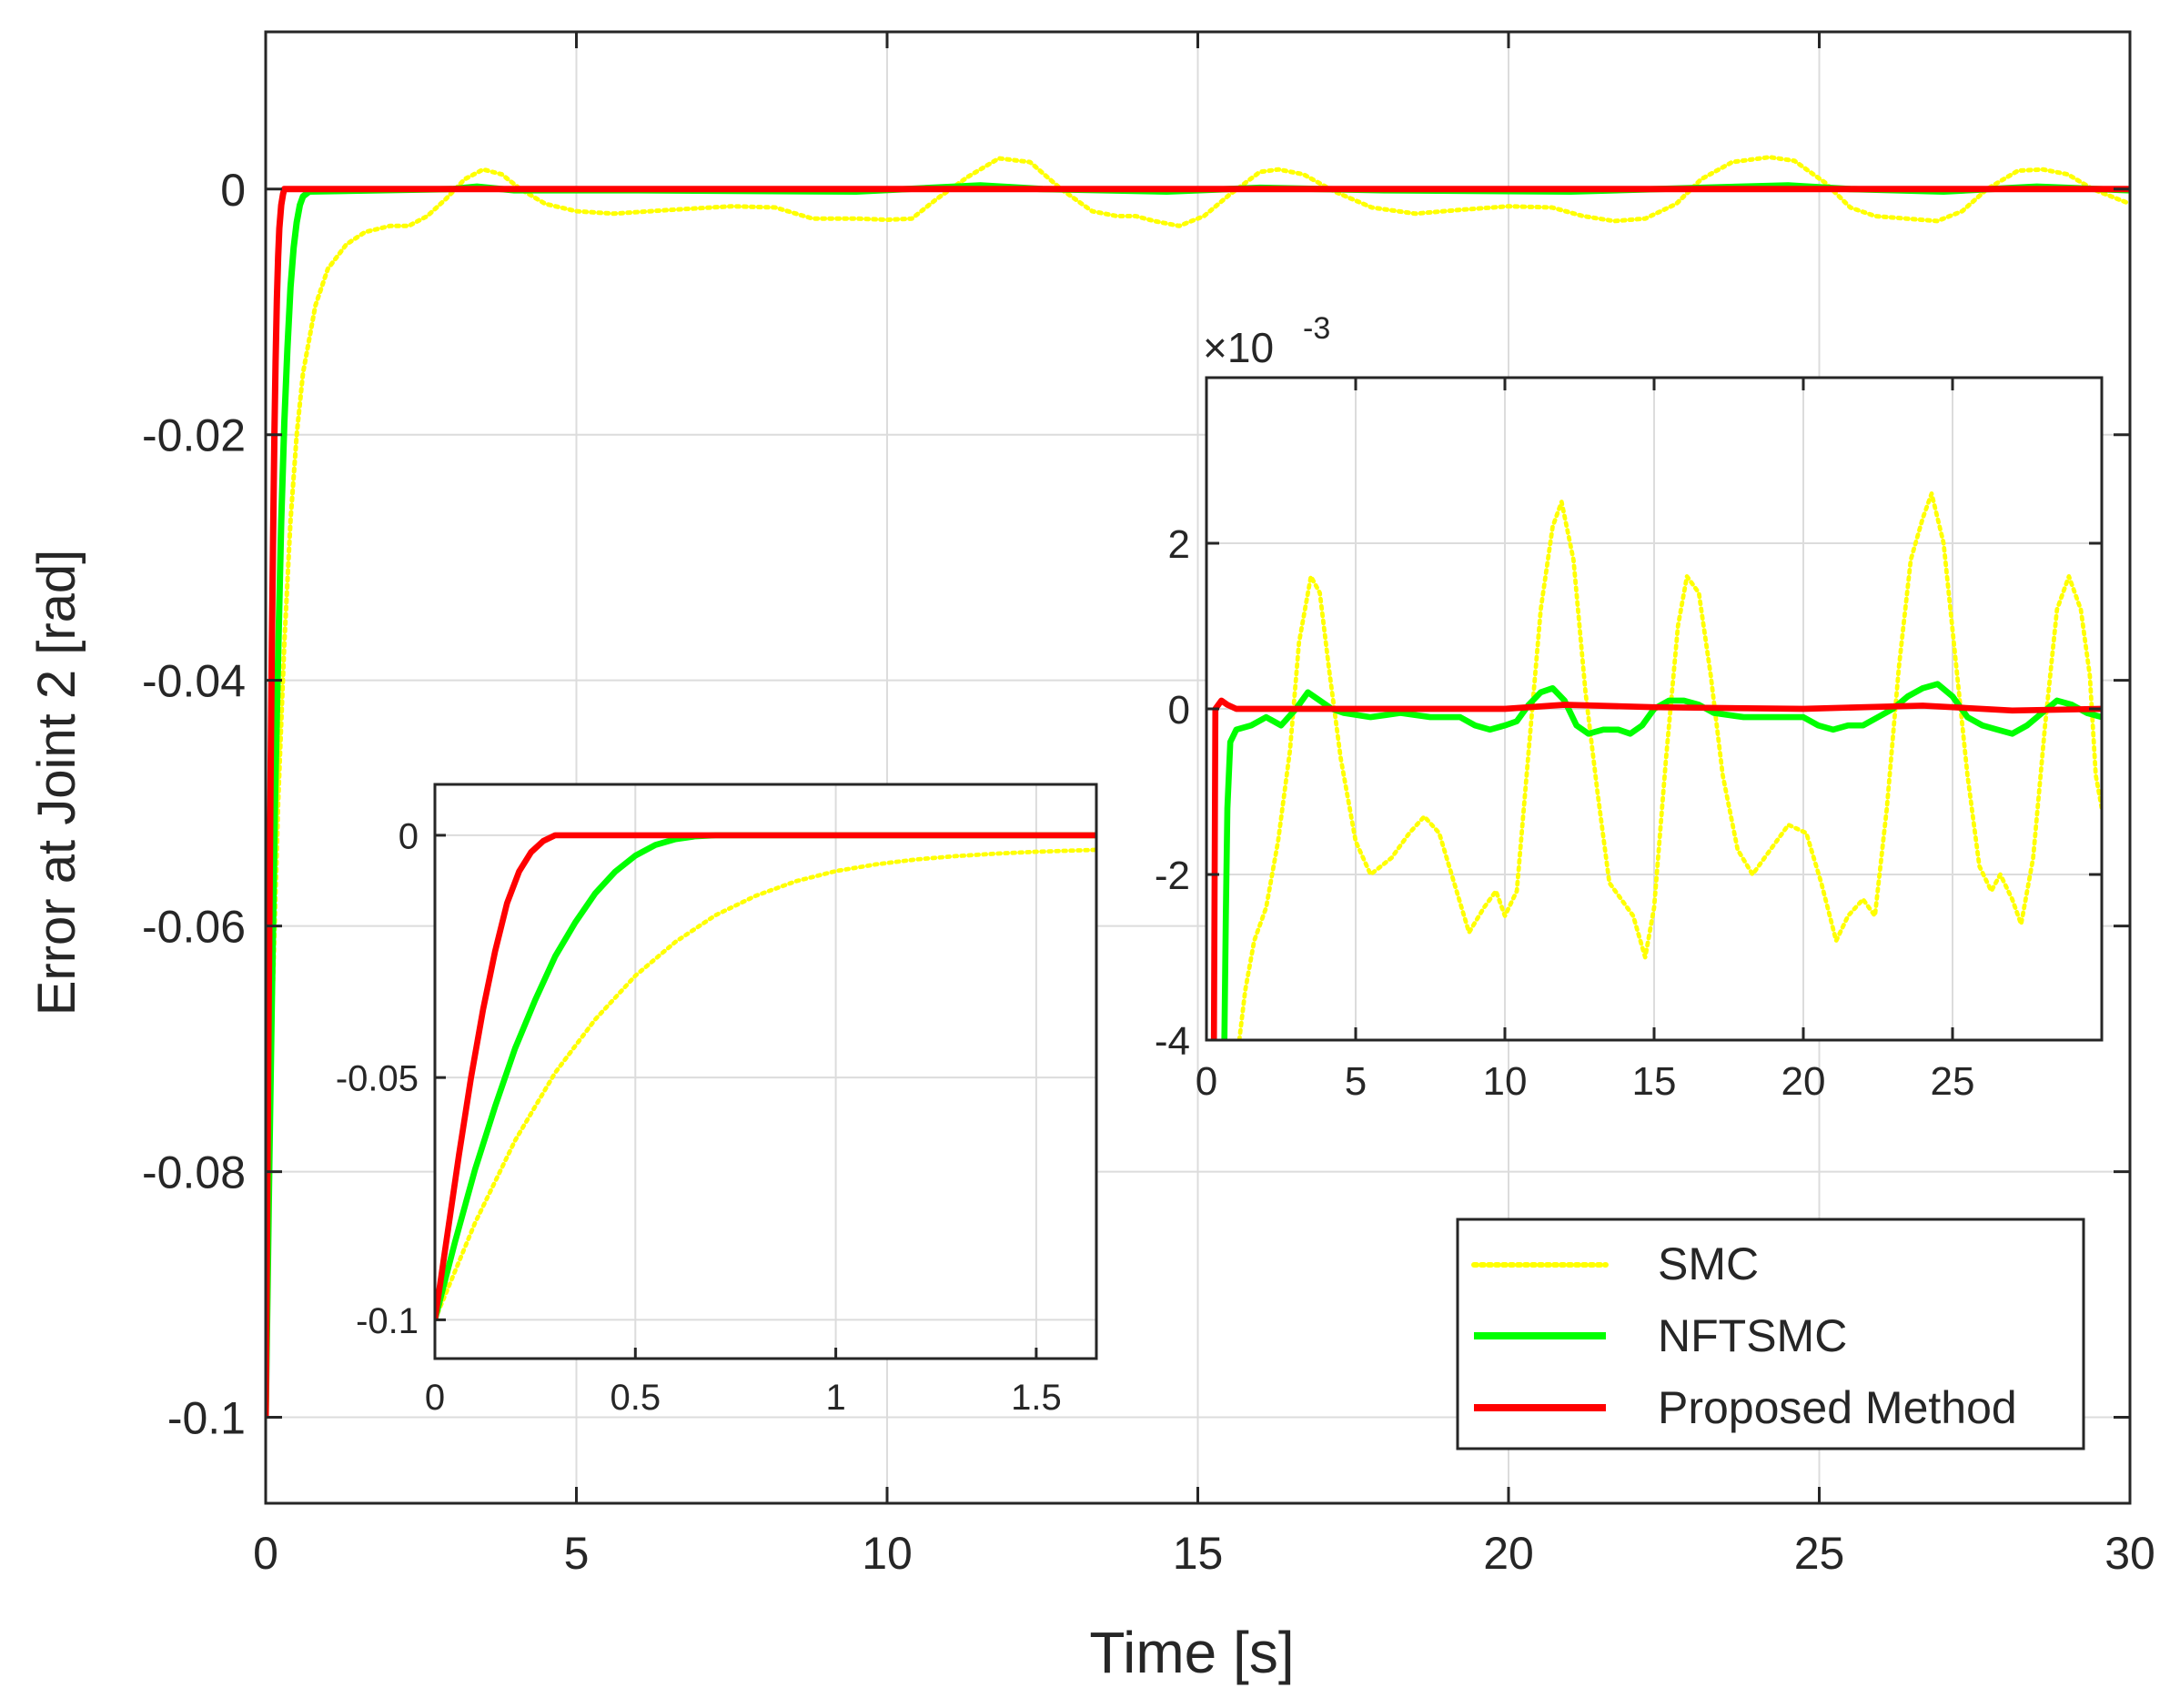 This screenshot has height=1708, width=2180. Describe the element at coordinates (2129, 1553) in the screenshot. I see `main-xtick-label-6: 30` at that location.